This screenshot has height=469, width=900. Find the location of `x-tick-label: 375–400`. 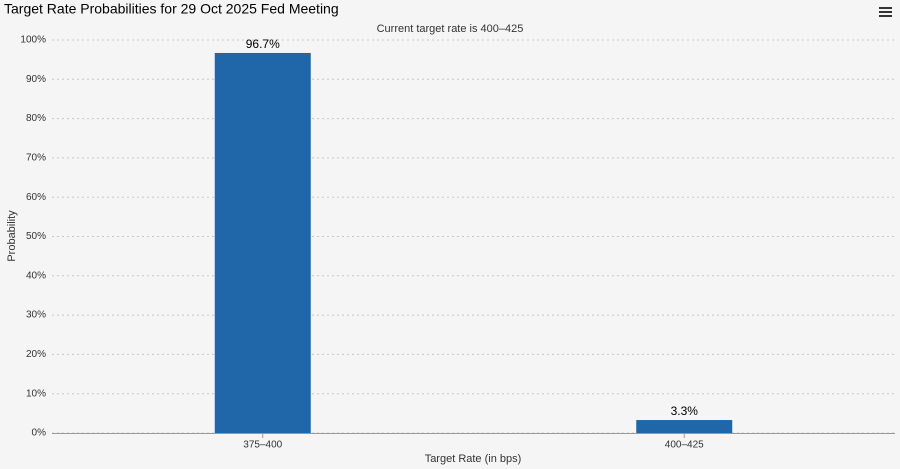

x-tick-label: 375–400 is located at coordinates (262, 445).